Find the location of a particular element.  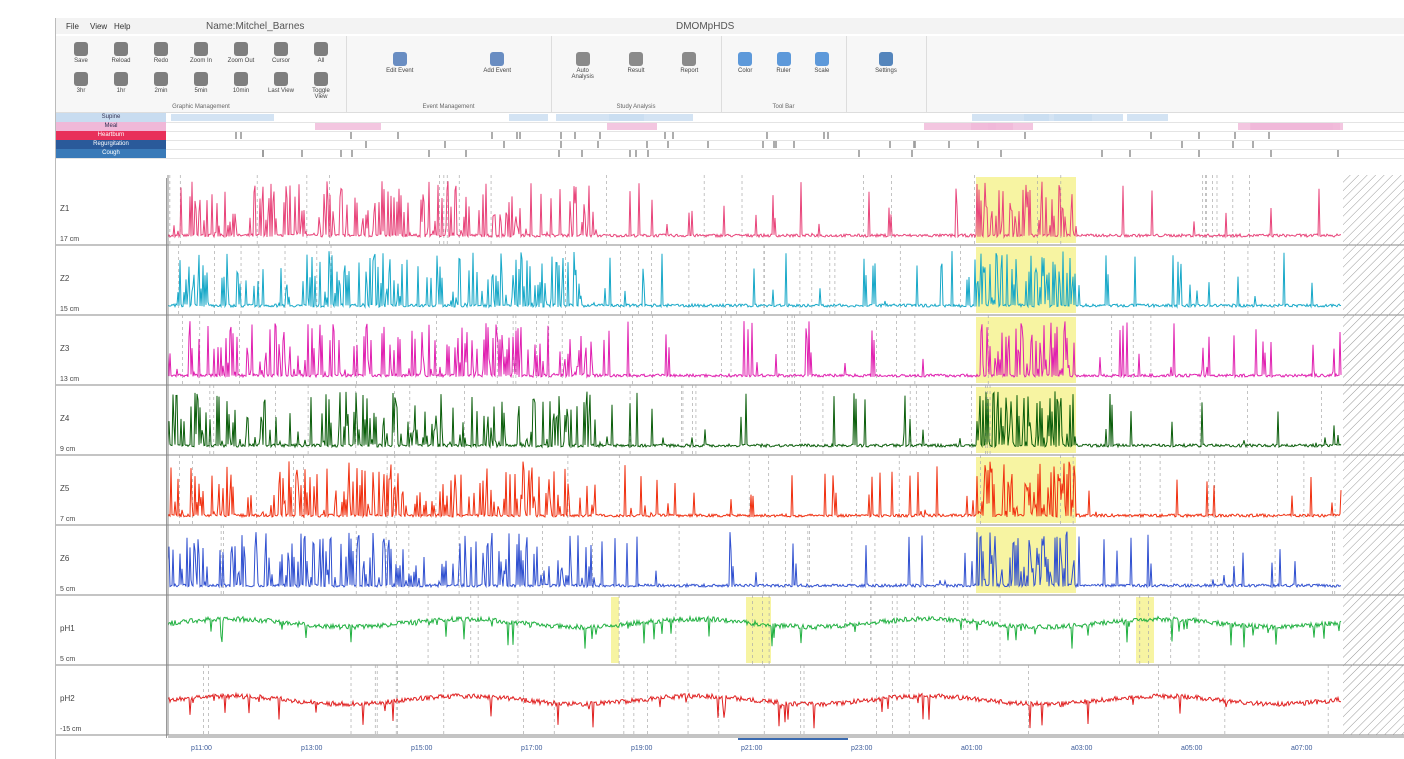

time-label: p23:00 is located at coordinates (862, 748).